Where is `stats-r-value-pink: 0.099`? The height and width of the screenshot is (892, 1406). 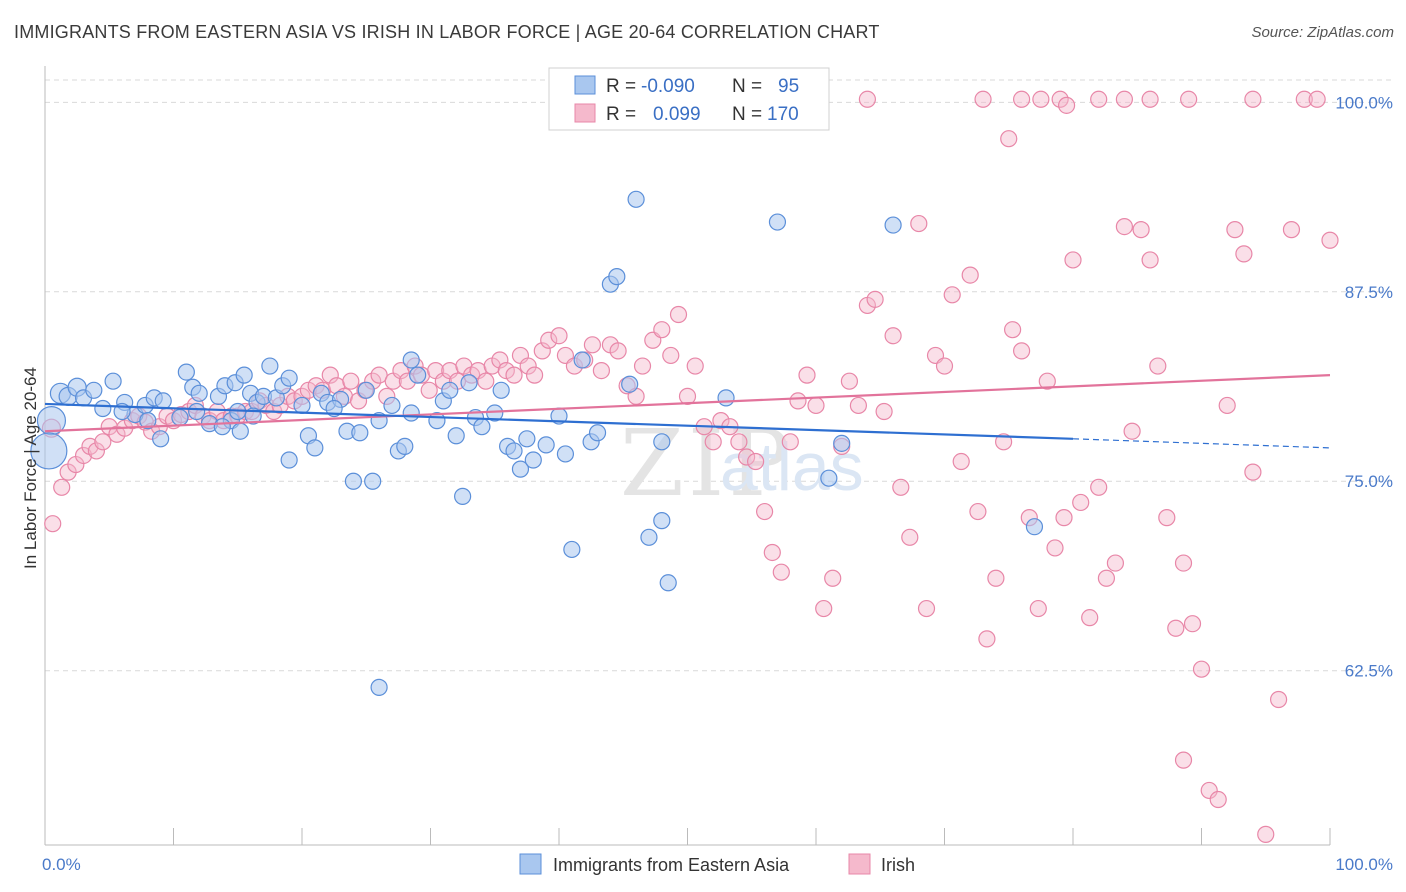 stats-r-value-pink: 0.099 is located at coordinates (677, 114).